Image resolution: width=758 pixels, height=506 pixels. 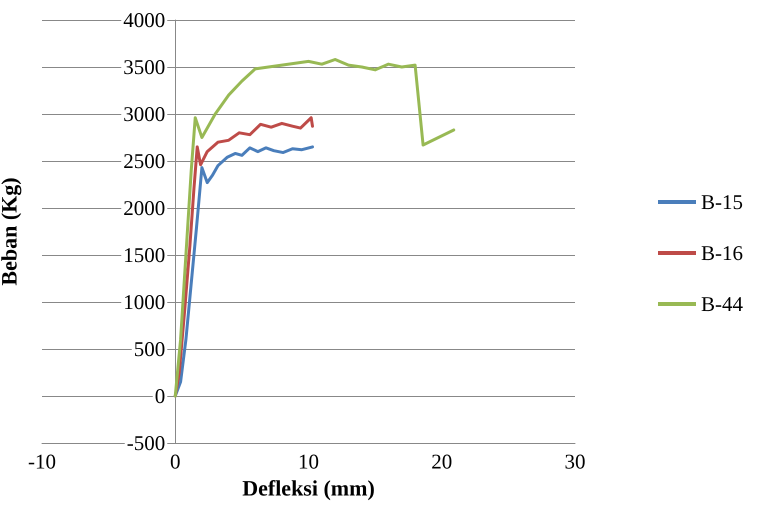 What do you see at coordinates (144, 114) in the screenshot?
I see `y-tick-label: 3000` at bounding box center [144, 114].